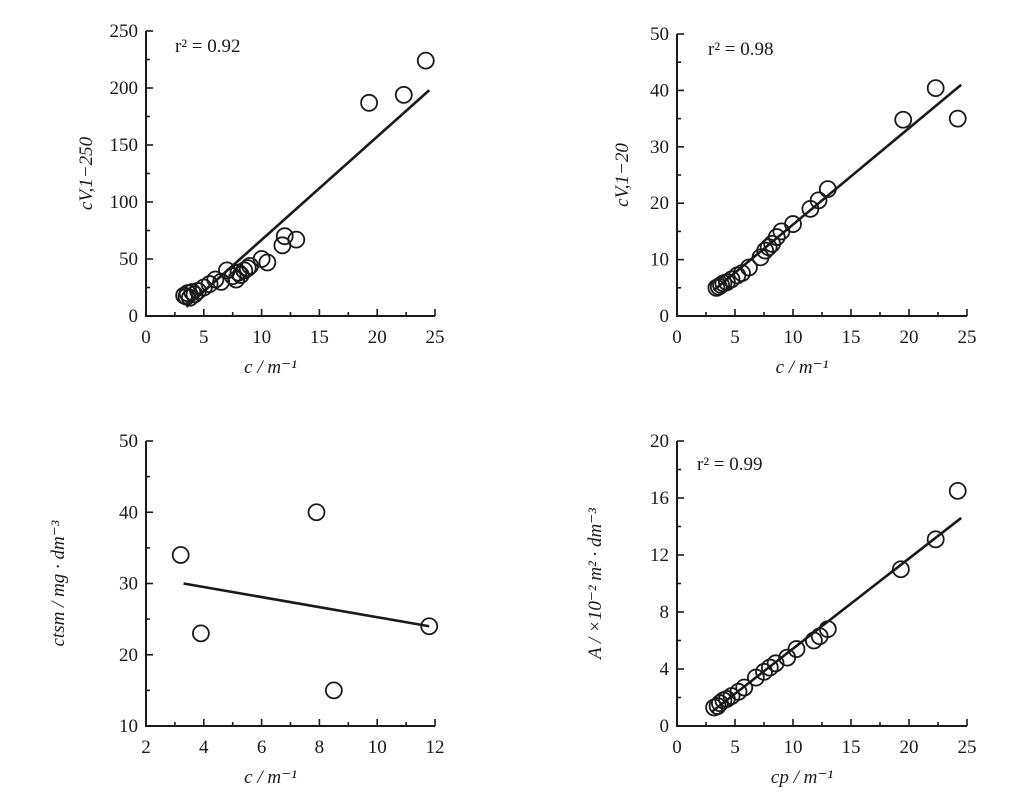 This screenshot has height=802, width=1018. What do you see at coordinates (124, 145) in the screenshot?
I see `y-tick-label: 150` at bounding box center [124, 145].